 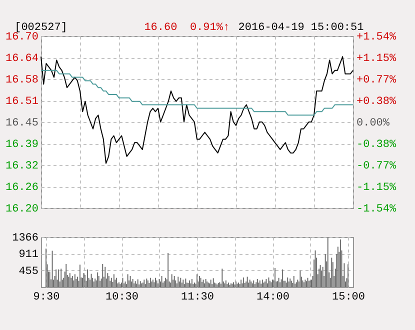 What do you see at coordinates (21, 166) in the screenshot?
I see `y-tick-label: 16.32` at bounding box center [21, 166].